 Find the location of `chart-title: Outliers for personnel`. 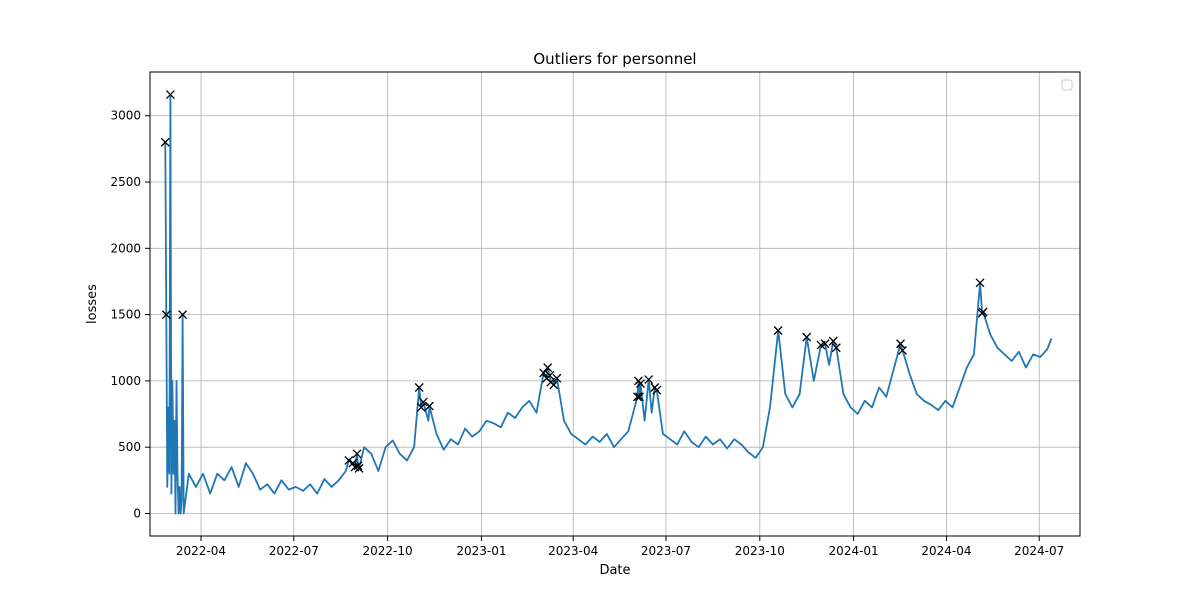

chart-title: Outliers for personnel is located at coordinates (614, 59).